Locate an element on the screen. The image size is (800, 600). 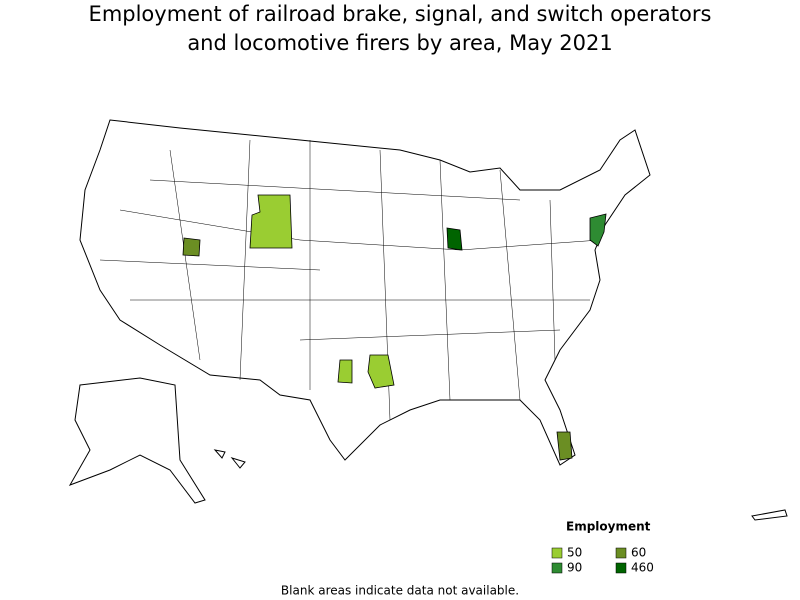
puerto-rico is located at coordinates (769, 515).